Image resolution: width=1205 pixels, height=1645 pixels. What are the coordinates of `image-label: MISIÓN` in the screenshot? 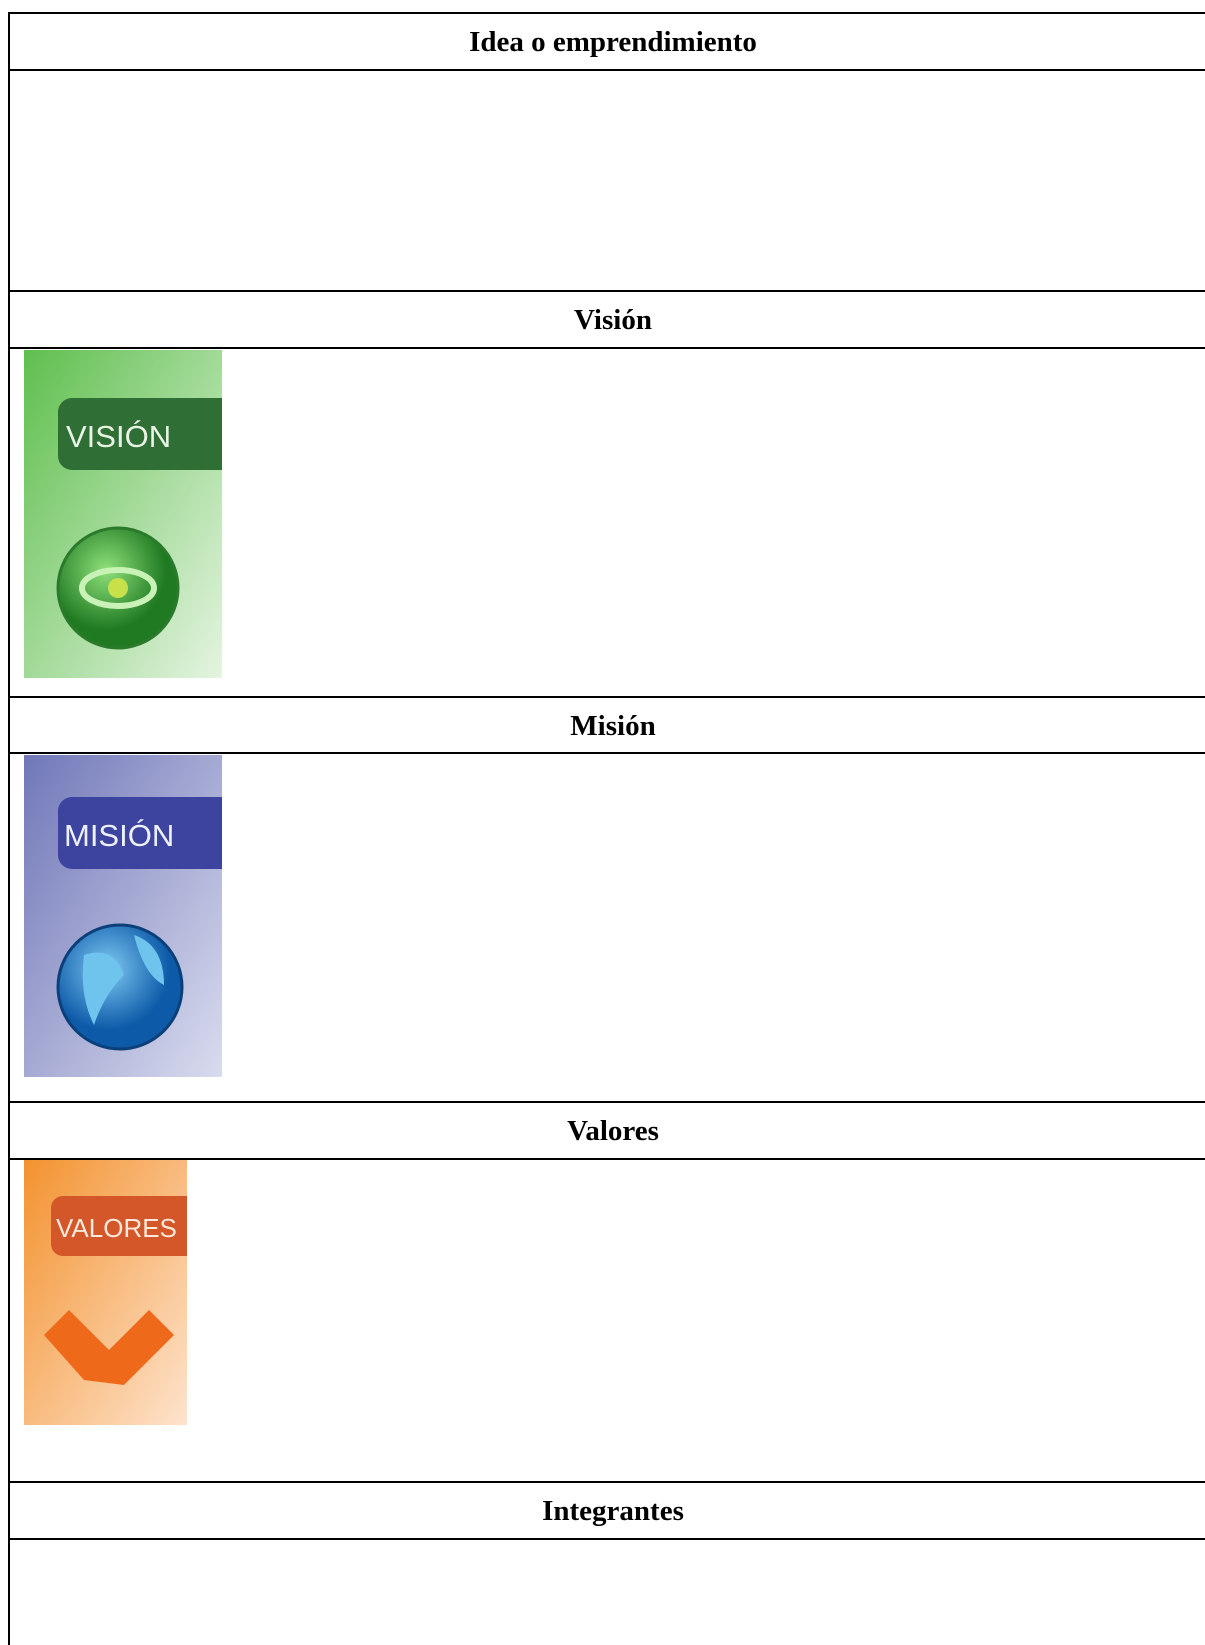 It's located at (119, 835).